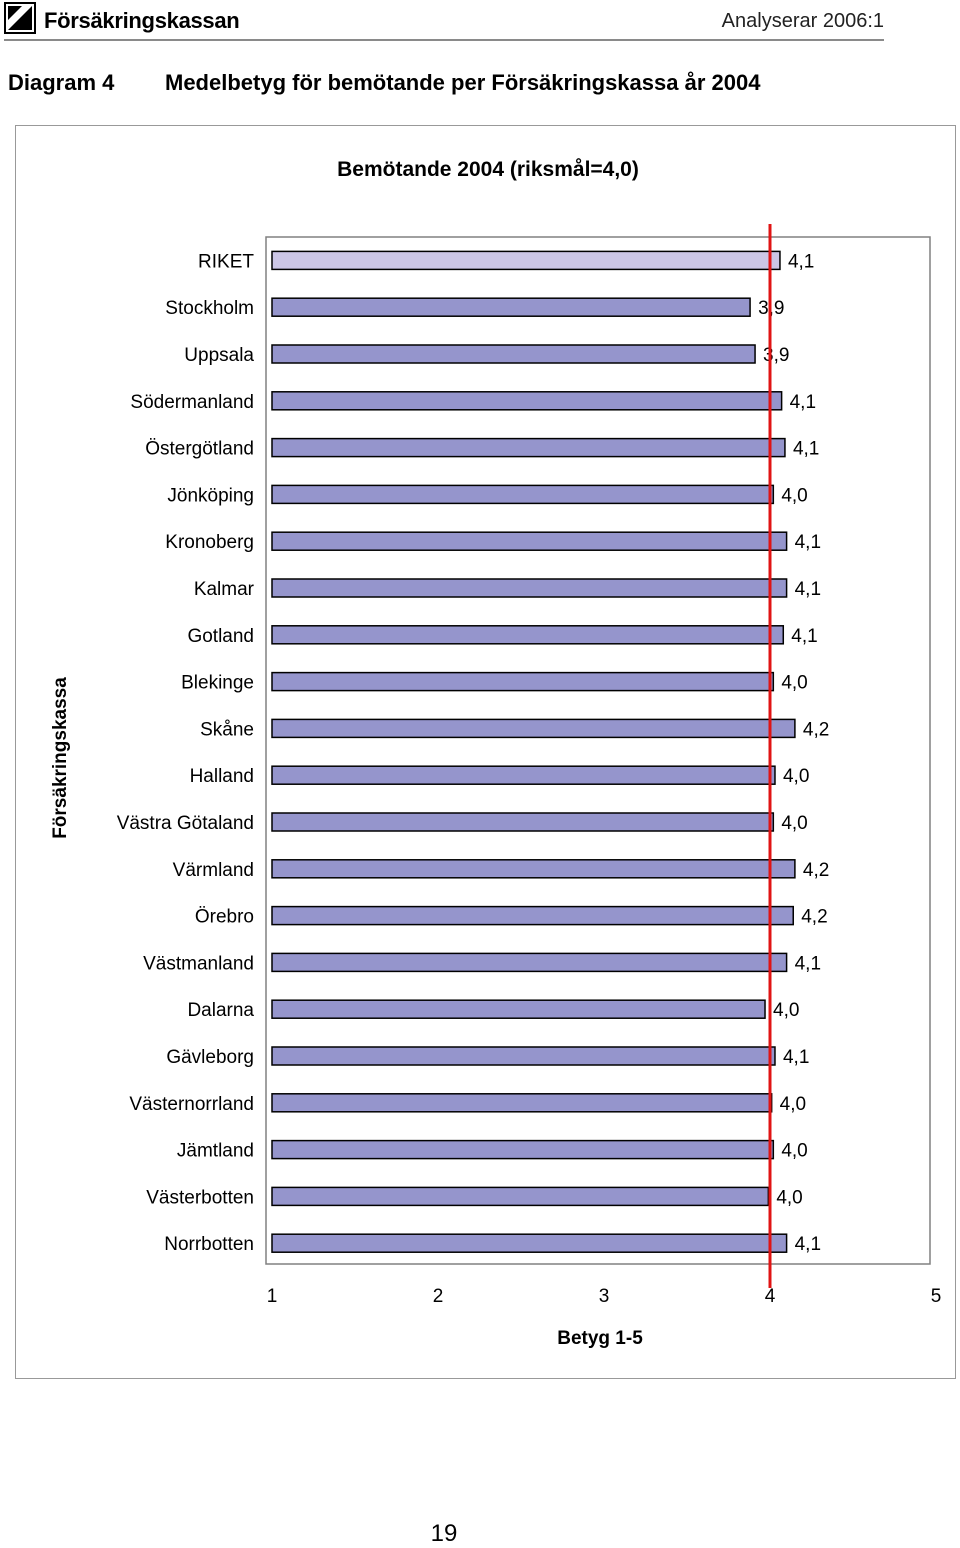  Describe the element at coordinates (217, 683) in the screenshot. I see `category-label: Blekinge` at that location.